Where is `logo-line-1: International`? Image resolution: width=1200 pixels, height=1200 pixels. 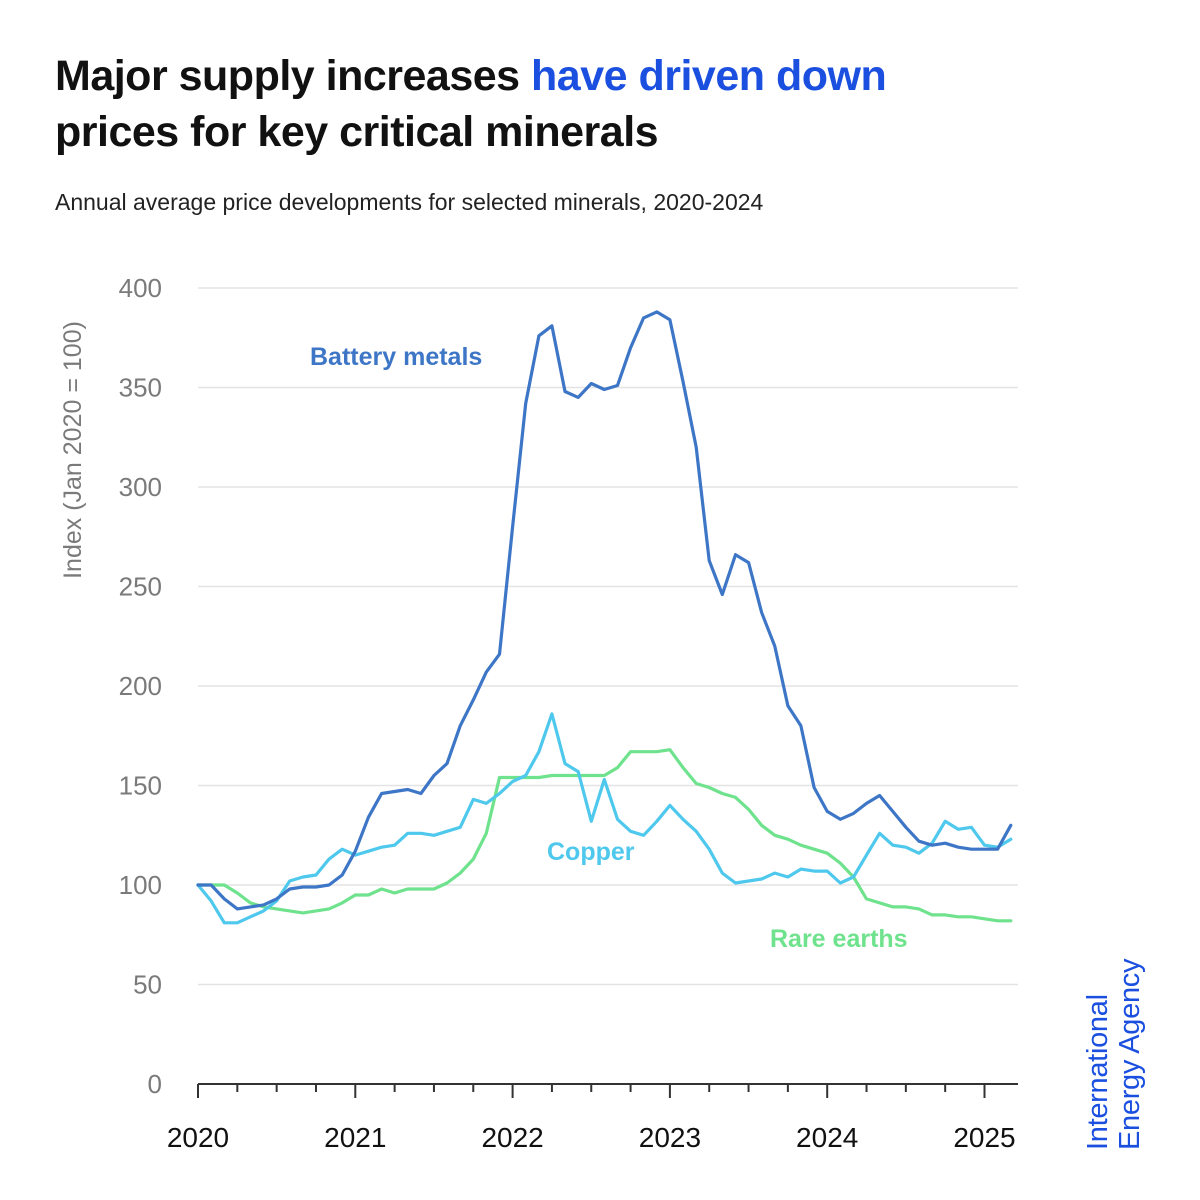
logo-line-1: International is located at coordinates (1098, 1072).